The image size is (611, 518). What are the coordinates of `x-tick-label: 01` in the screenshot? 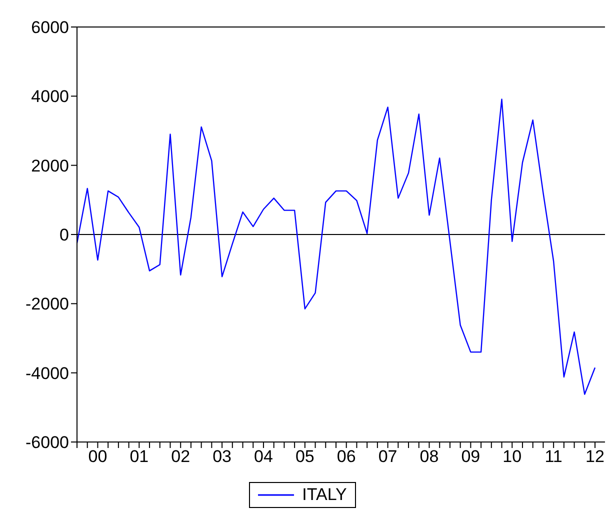 It's located at (139, 456).